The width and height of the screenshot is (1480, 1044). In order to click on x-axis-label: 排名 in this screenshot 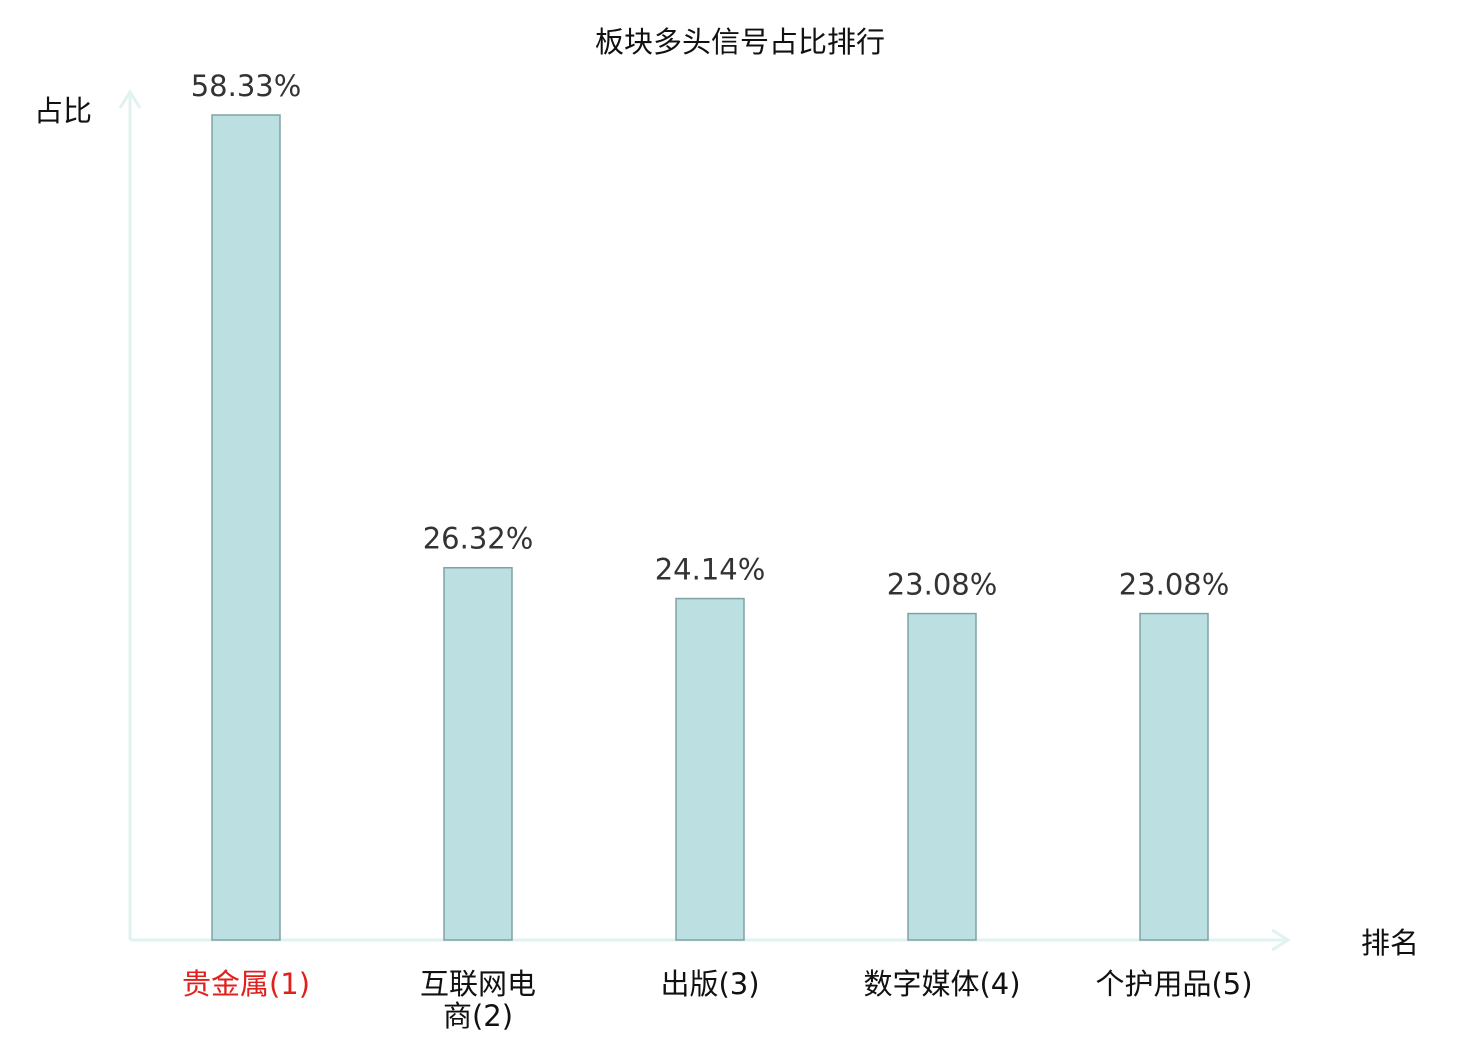, I will do `click(1390, 943)`.